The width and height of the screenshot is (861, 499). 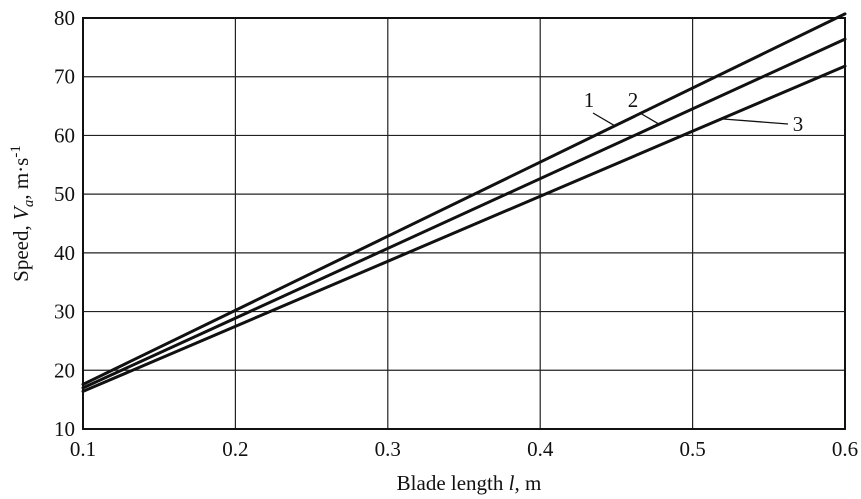 What do you see at coordinates (527, 483) in the screenshot?
I see `x-axis-title-suffix: , m` at bounding box center [527, 483].